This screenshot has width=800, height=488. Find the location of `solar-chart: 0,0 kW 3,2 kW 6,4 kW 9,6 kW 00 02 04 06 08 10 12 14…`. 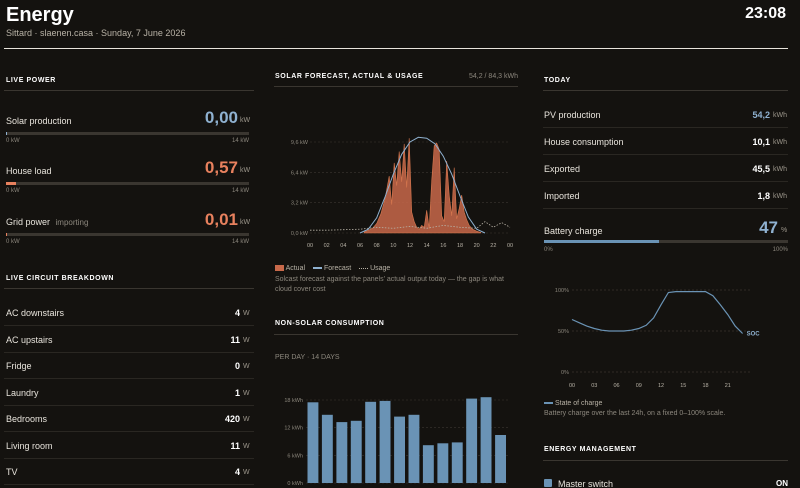

solar-chart: 0,0 kW 3,2 kW 6,4 kW 9,6 kW 00 02 04 06 08 10 12 14… is located at coordinates (402, 192).